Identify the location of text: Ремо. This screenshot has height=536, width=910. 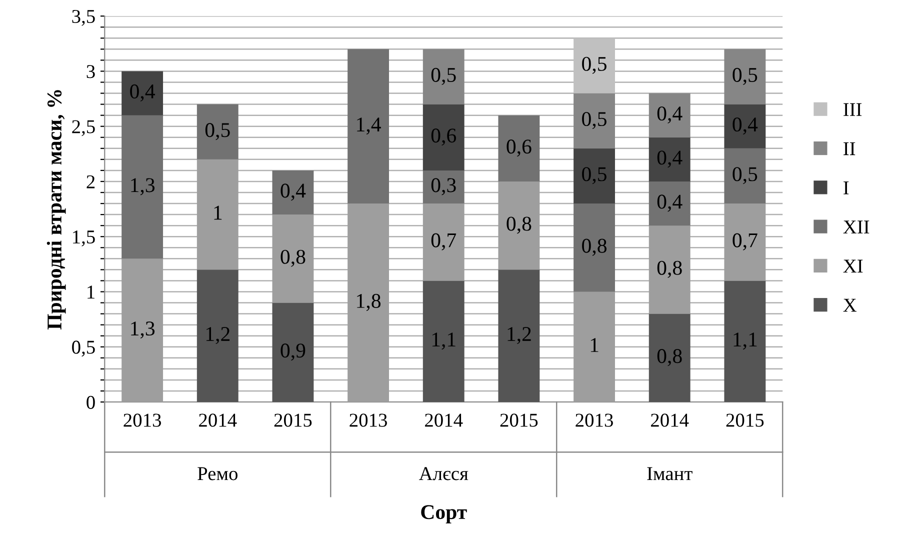
(218, 473).